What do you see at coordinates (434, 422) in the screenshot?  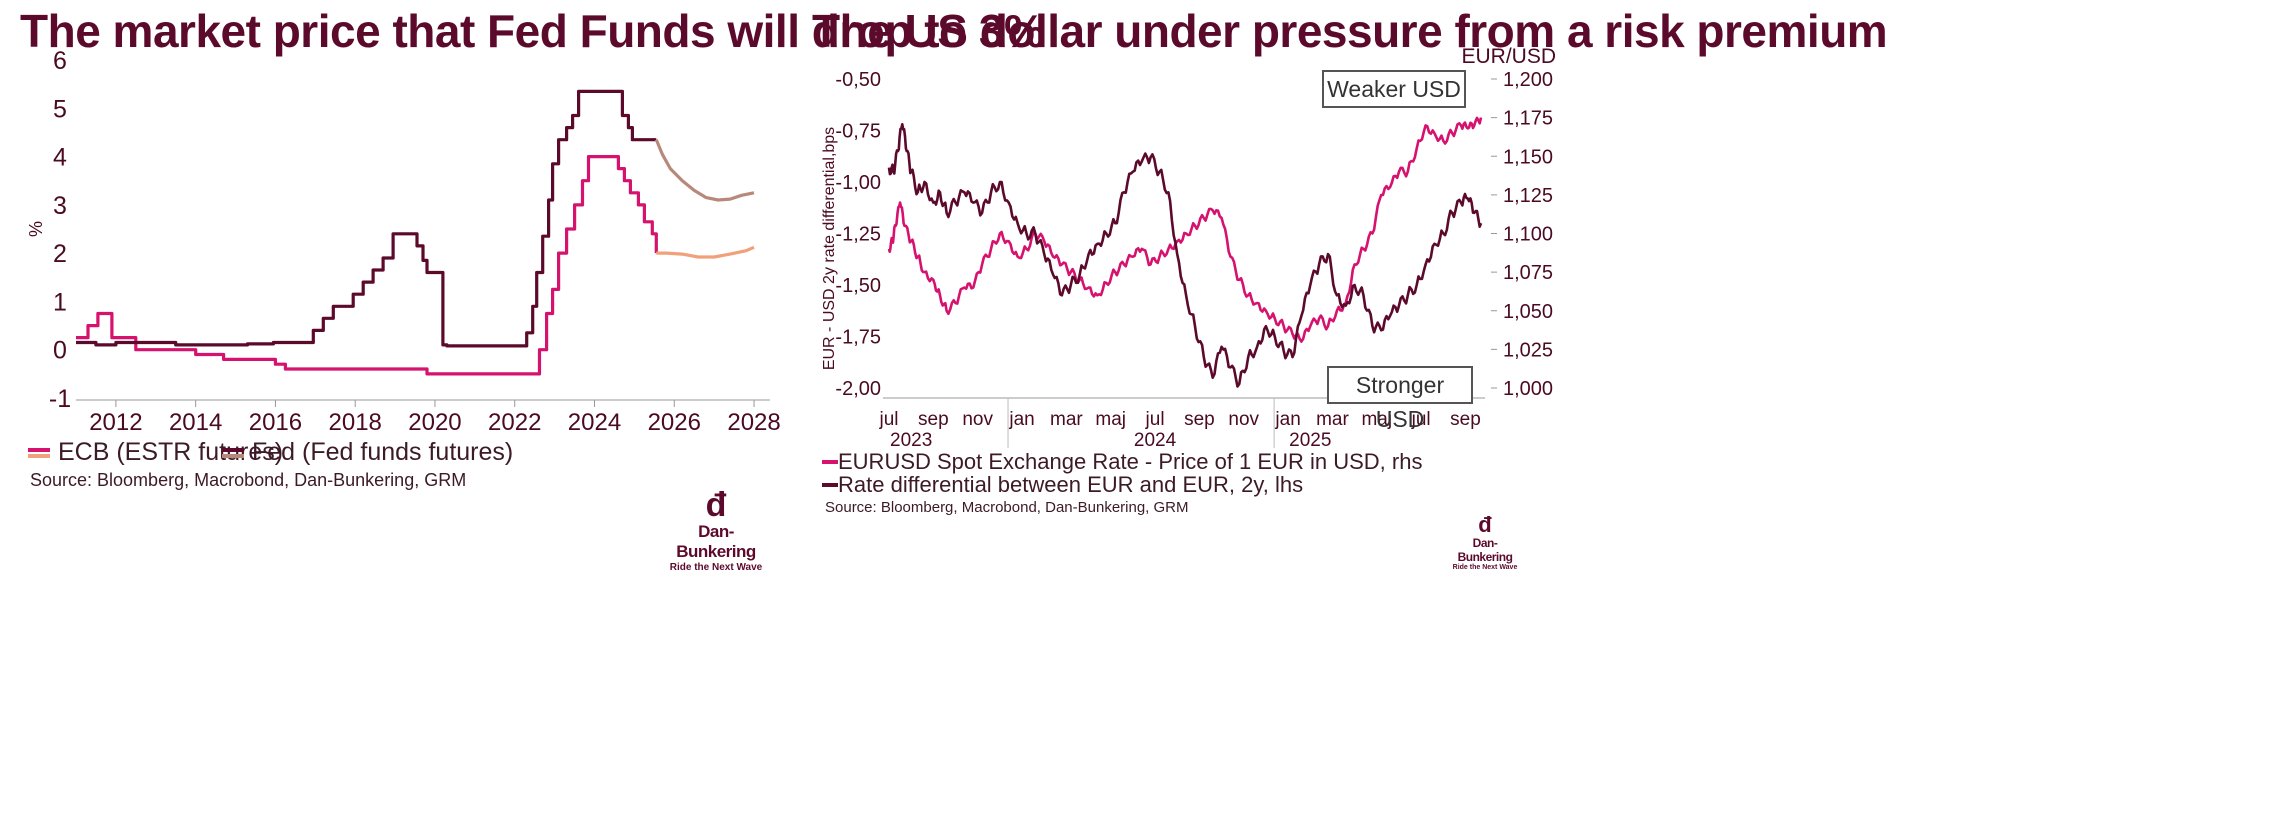 I see `x-tick-label: 2020` at bounding box center [434, 422].